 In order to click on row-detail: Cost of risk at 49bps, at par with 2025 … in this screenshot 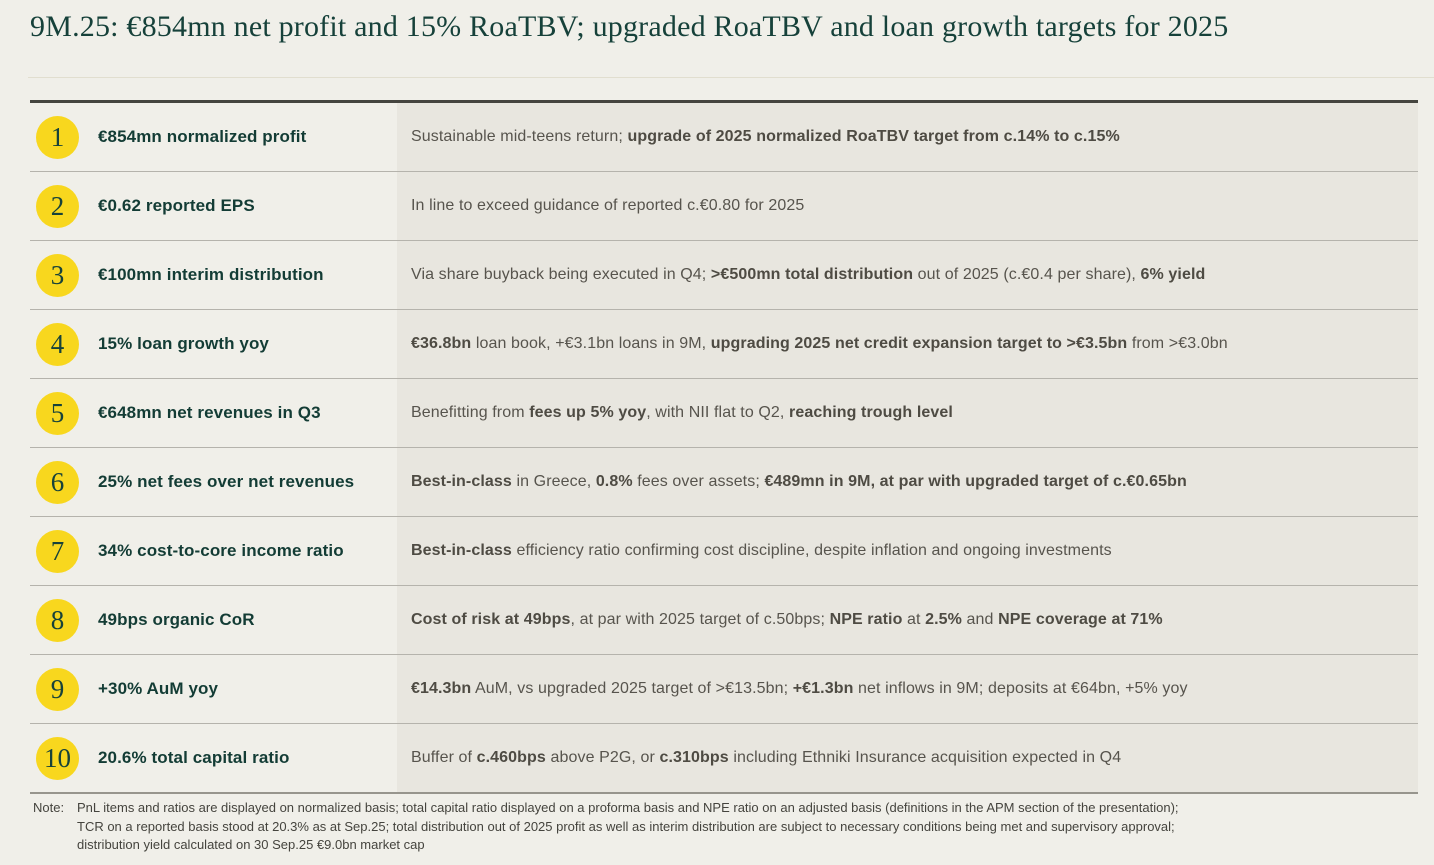, I will do `click(907, 620)`.